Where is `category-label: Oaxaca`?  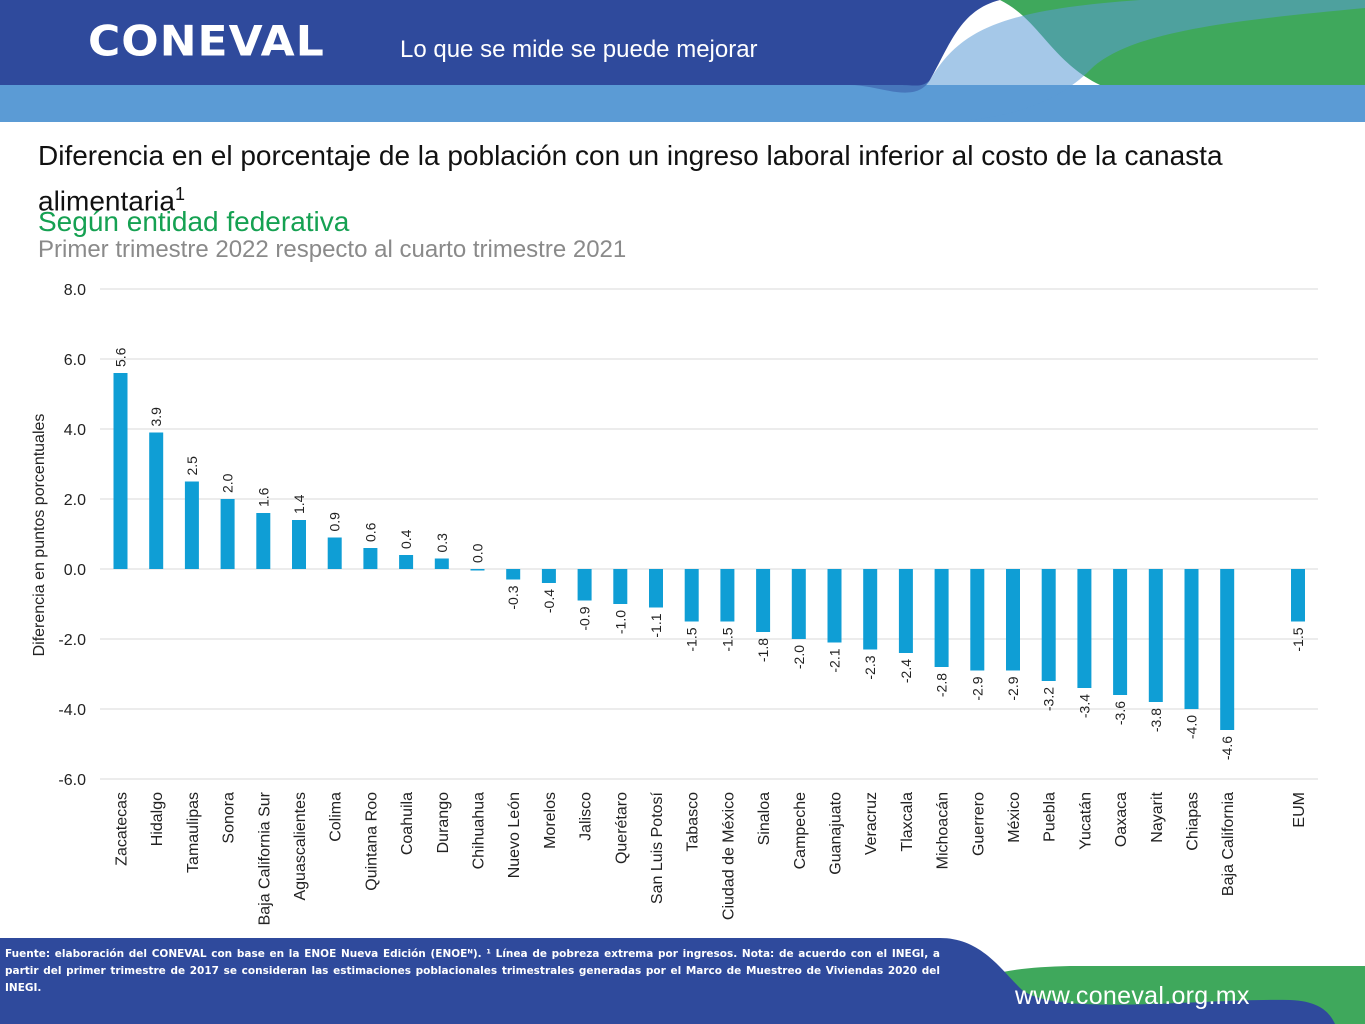 category-label: Oaxaca is located at coordinates (1121, 819).